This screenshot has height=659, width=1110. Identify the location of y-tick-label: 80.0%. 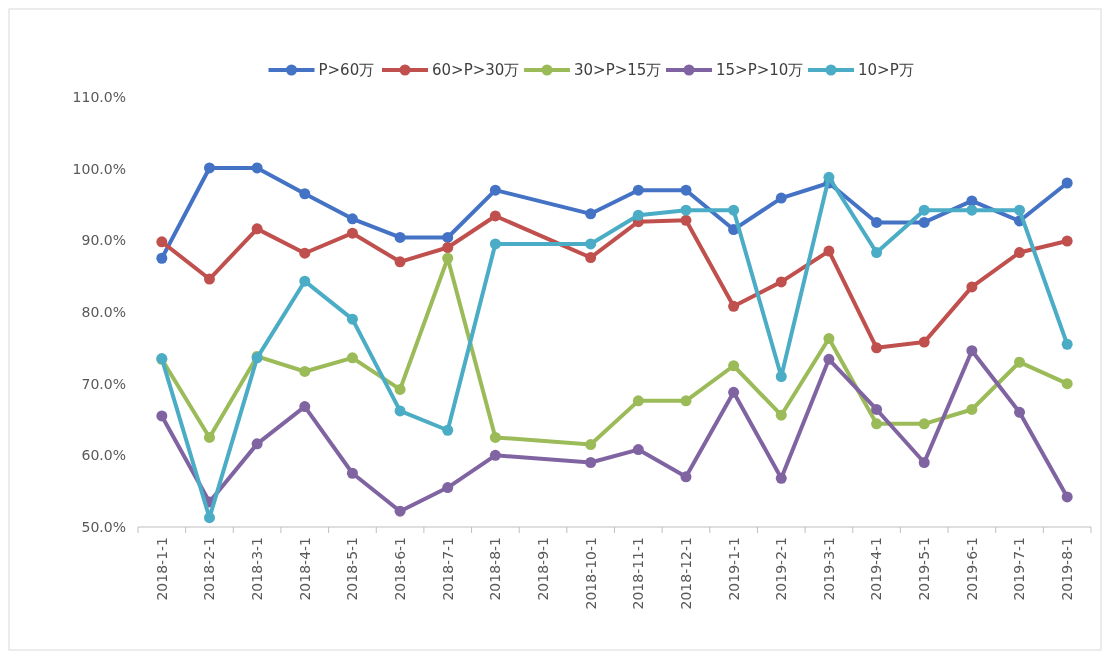
(103, 311).